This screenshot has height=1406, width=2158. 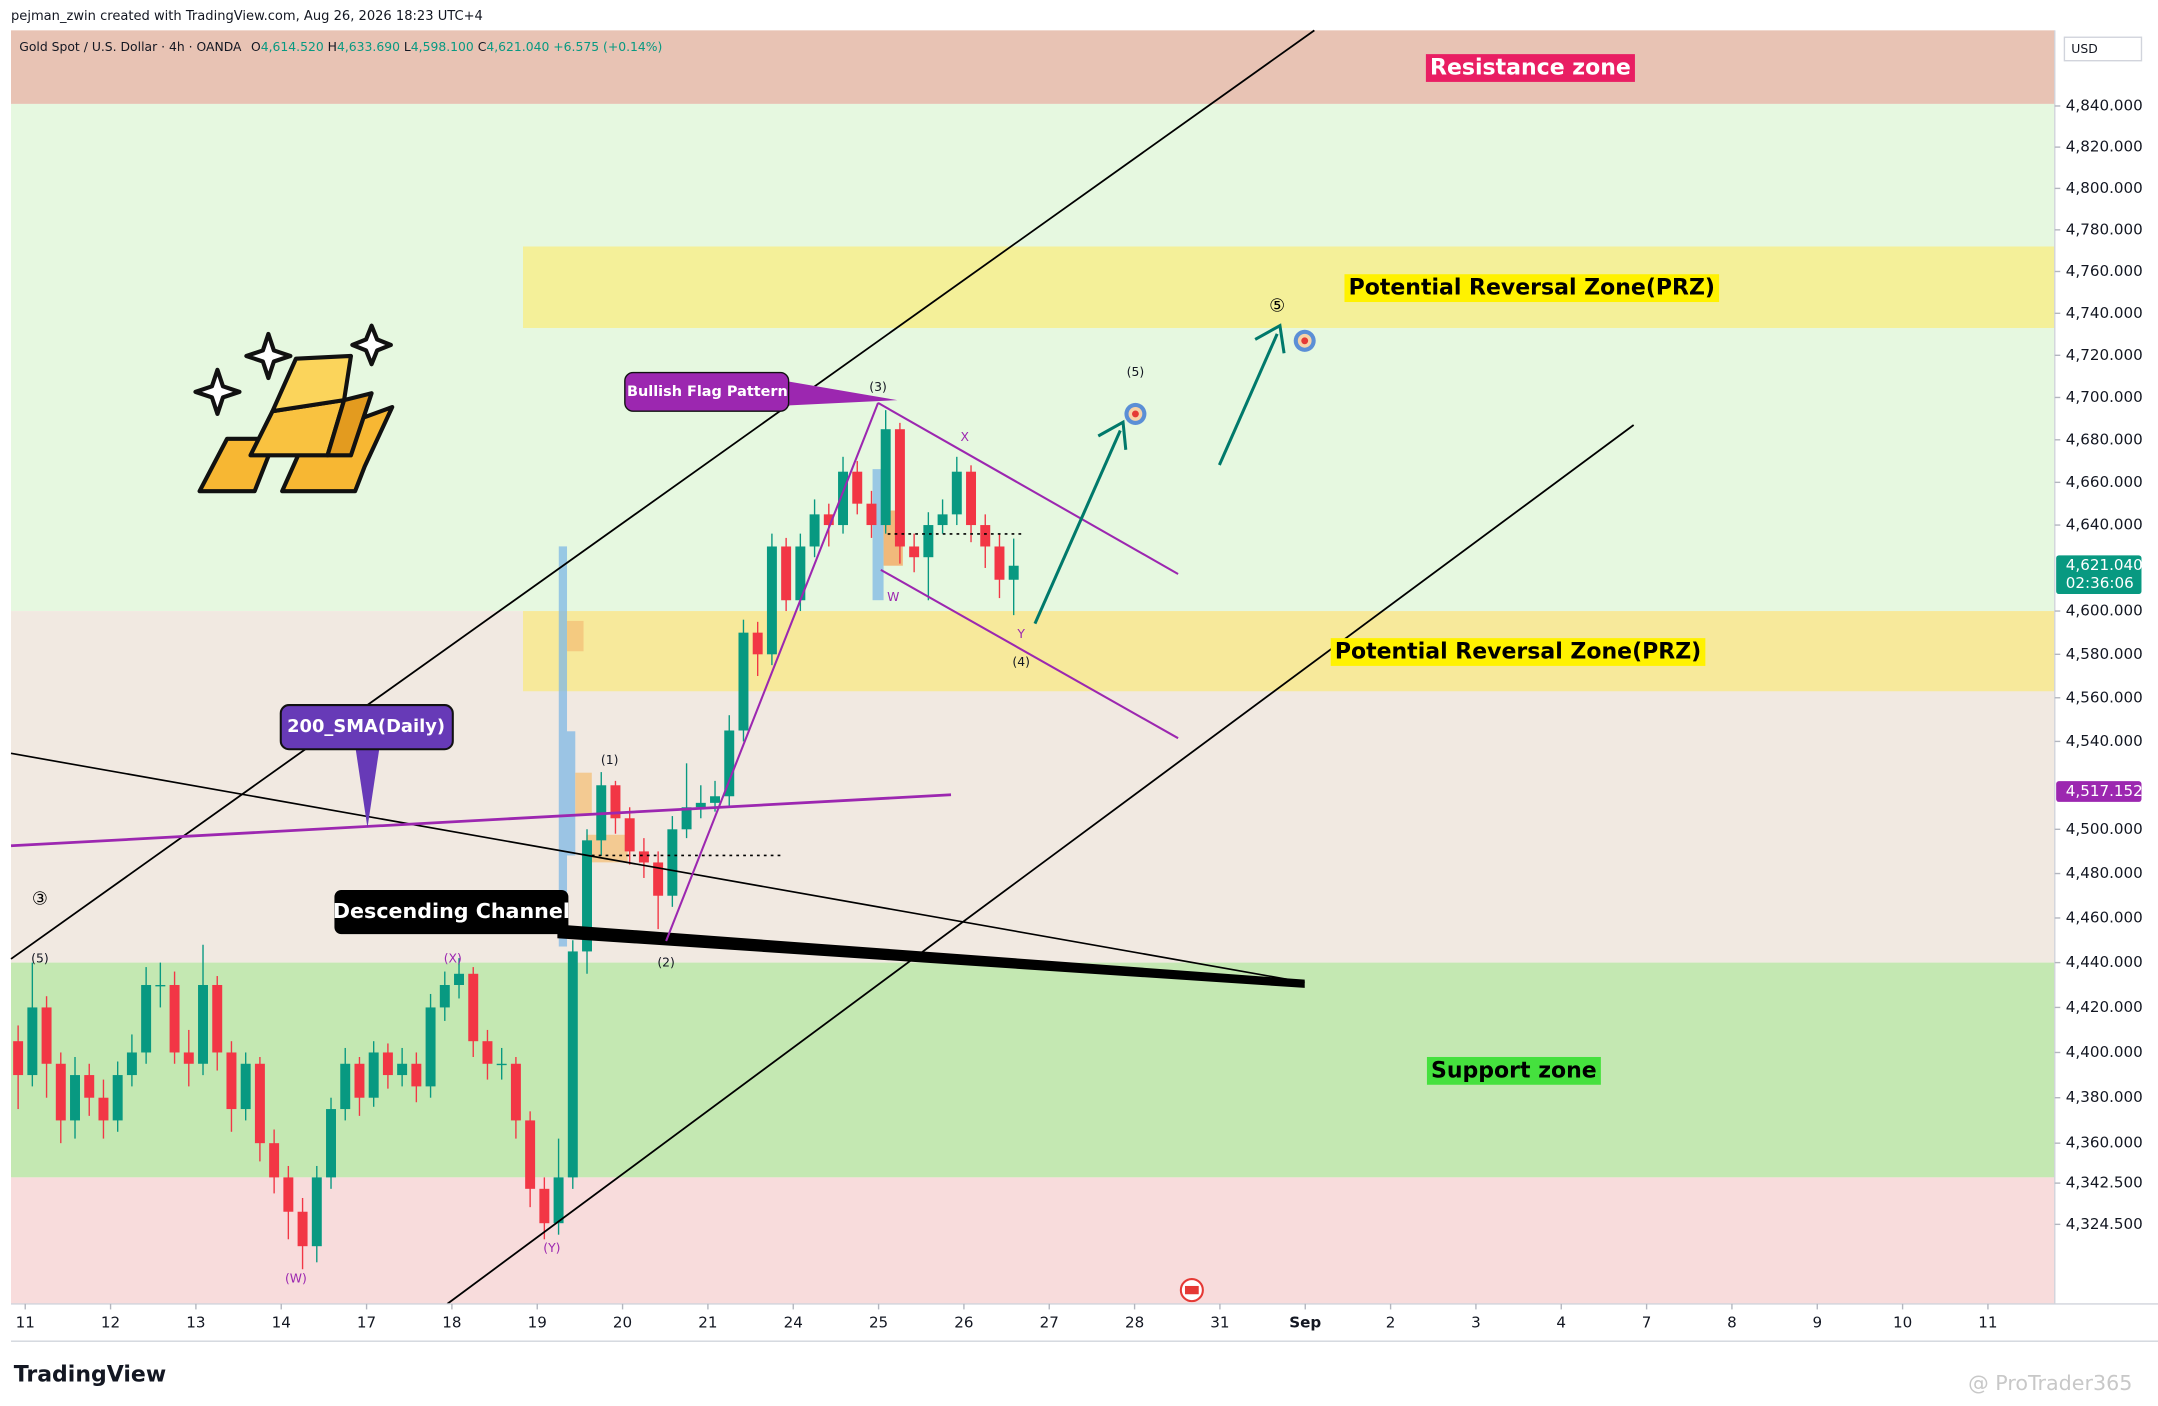 I want to click on x-tick-label: Sep, so click(x=1305, y=1323).